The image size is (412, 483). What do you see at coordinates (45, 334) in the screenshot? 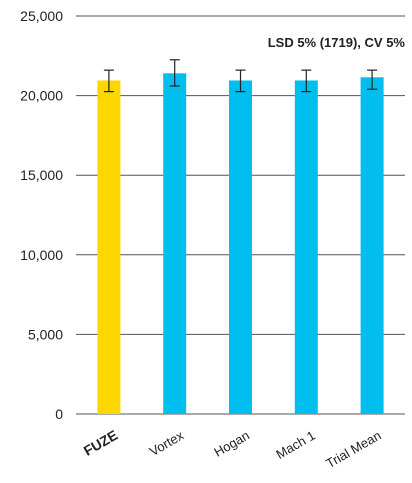
I see `y-tick-label: 5,000` at bounding box center [45, 334].